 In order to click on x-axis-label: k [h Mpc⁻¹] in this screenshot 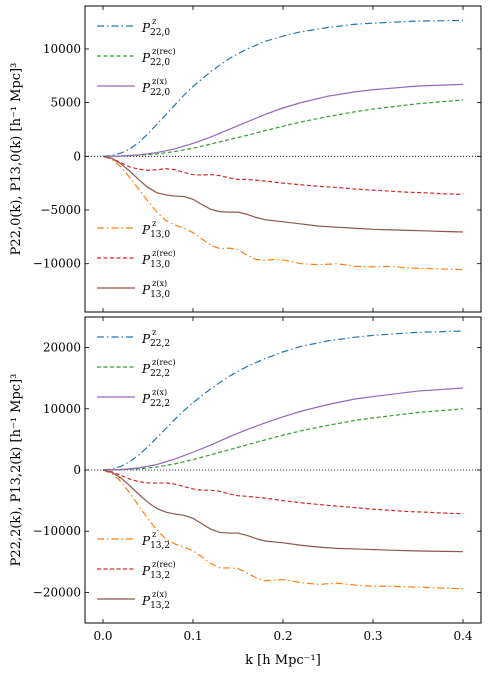, I will do `click(283, 660)`.